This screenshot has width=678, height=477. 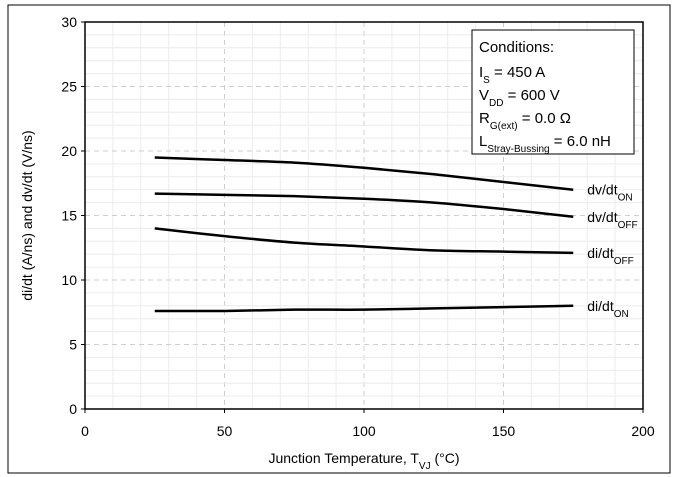 I want to click on y-tick-label: 5, so click(x=73, y=345).